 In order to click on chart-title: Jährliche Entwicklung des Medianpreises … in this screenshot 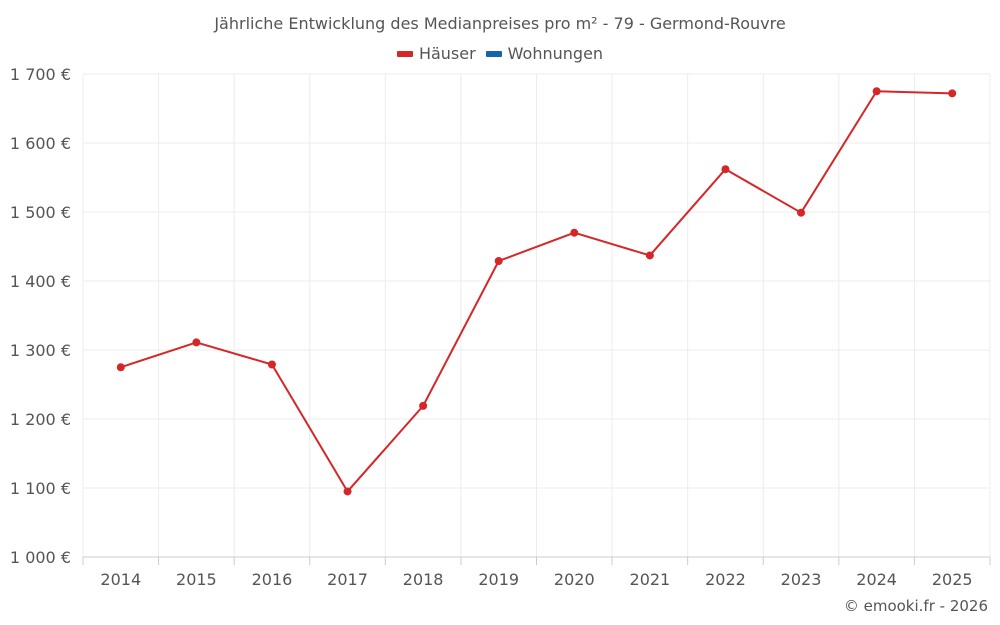, I will do `click(500, 23)`.